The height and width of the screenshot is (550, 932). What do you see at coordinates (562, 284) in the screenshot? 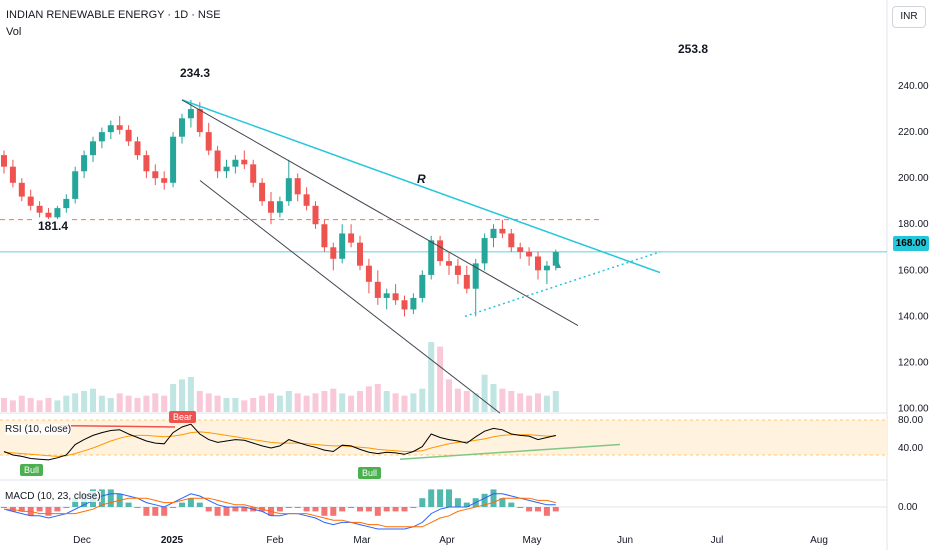
I see `support-dotted-line` at bounding box center [562, 284].